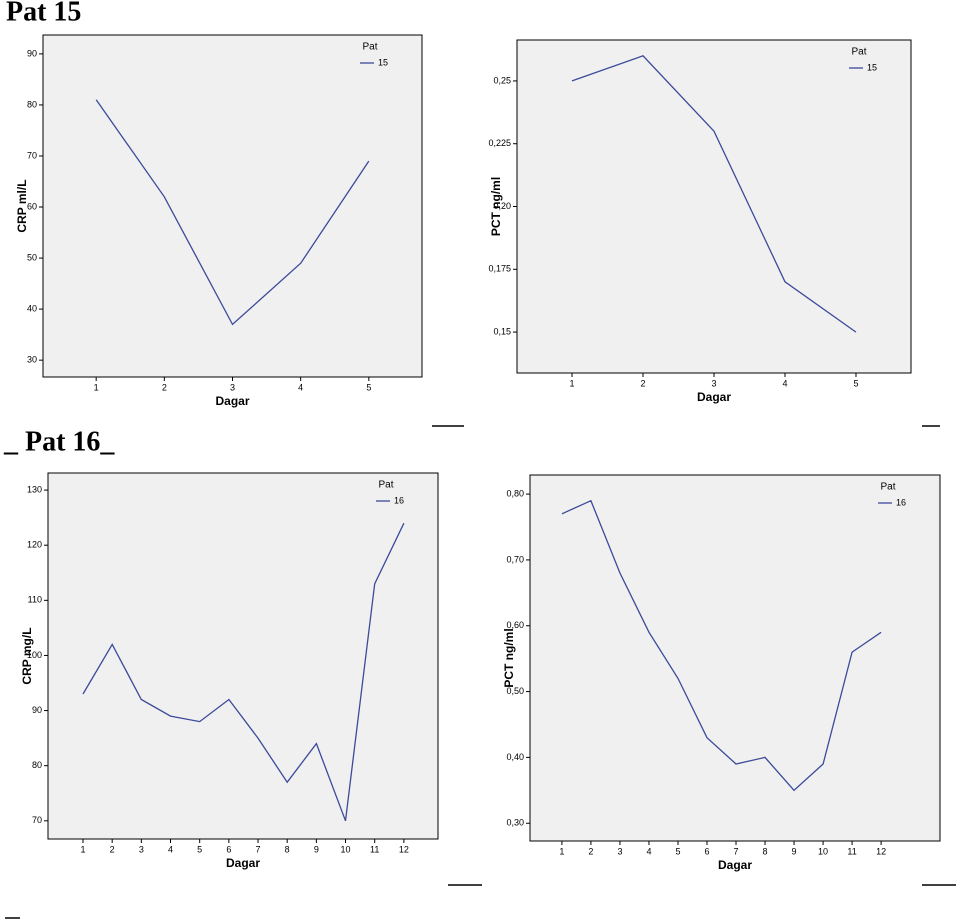  I want to click on y-tick-label: 110, so click(35, 600).